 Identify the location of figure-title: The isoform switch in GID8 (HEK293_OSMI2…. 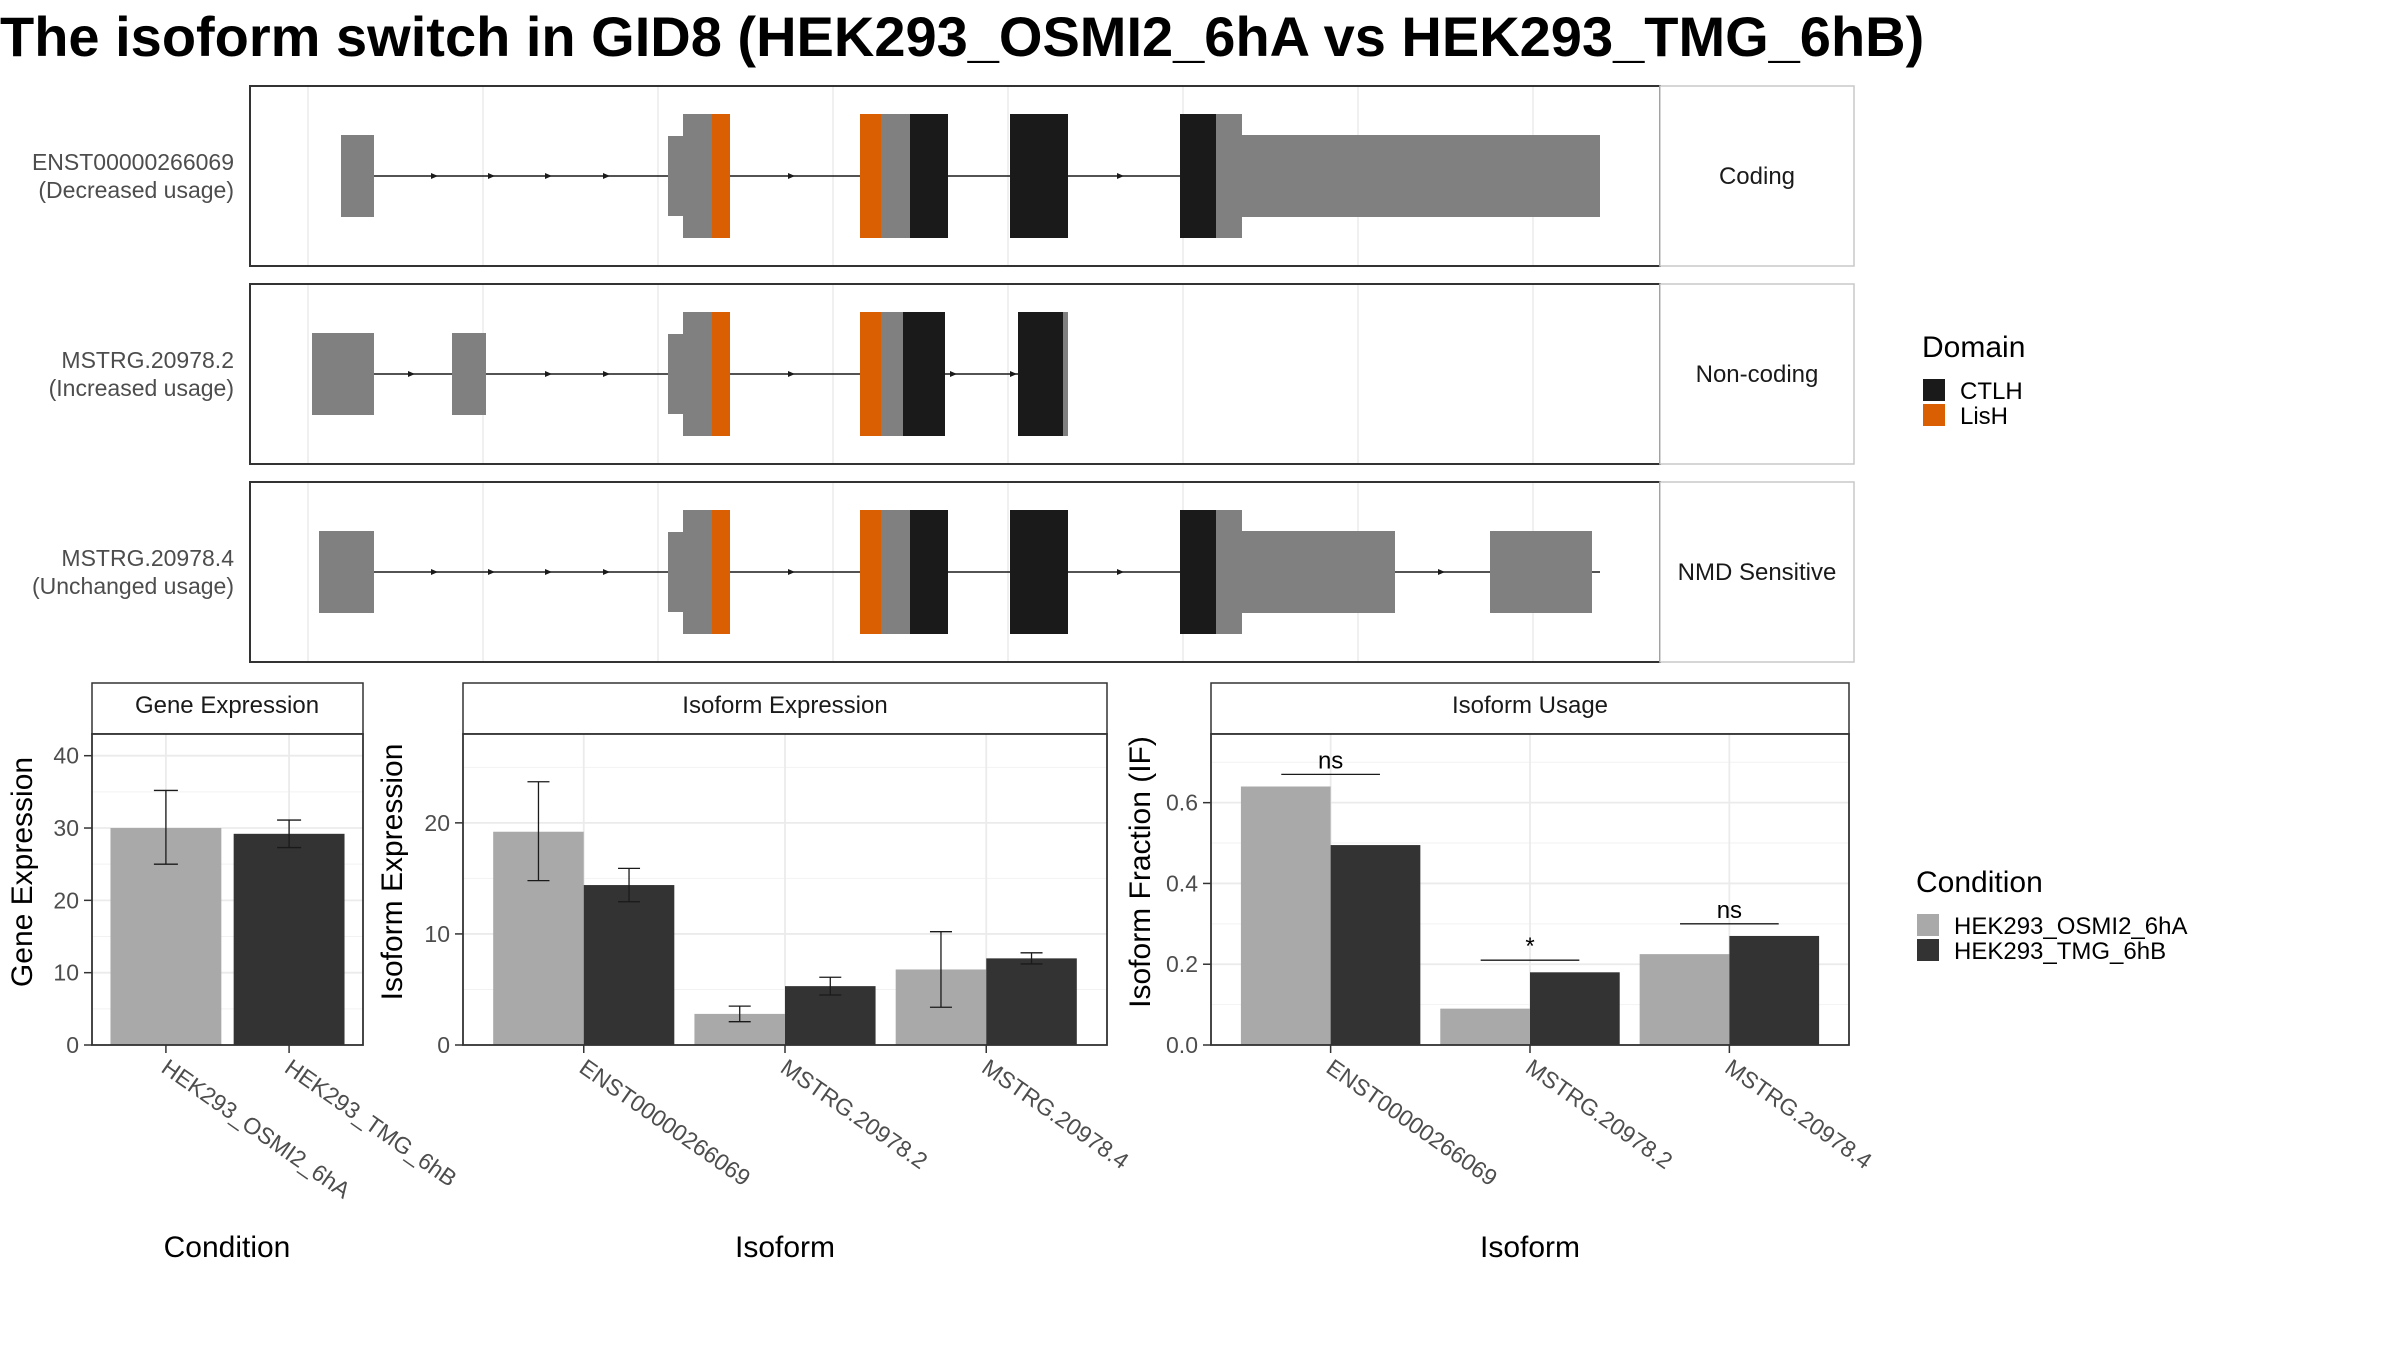
(962, 36).